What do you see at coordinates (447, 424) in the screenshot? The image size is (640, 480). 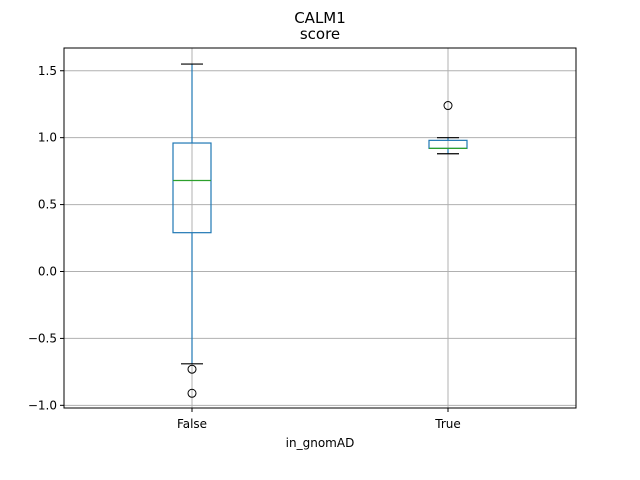 I see `x-tick-label: True` at bounding box center [447, 424].